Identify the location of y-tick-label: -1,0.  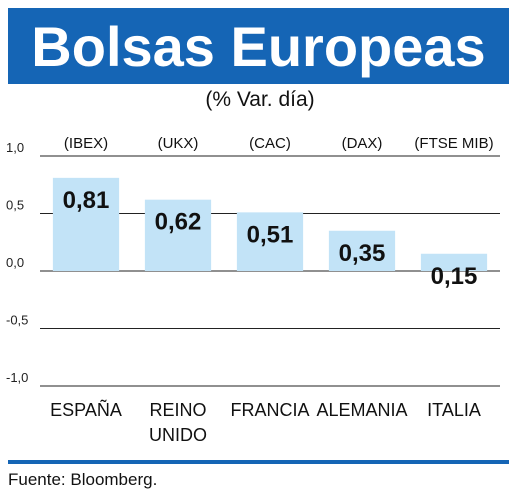
(17, 377).